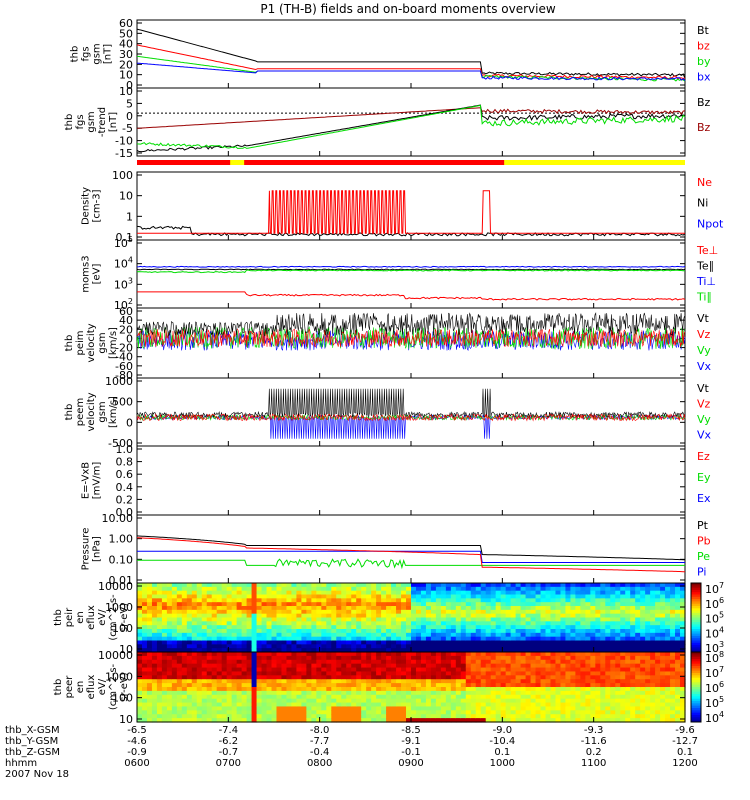 This screenshot has height=800, width=750. I want to click on e-vxb-ylabel: E=-VxB [mV/m], so click(92, 481).